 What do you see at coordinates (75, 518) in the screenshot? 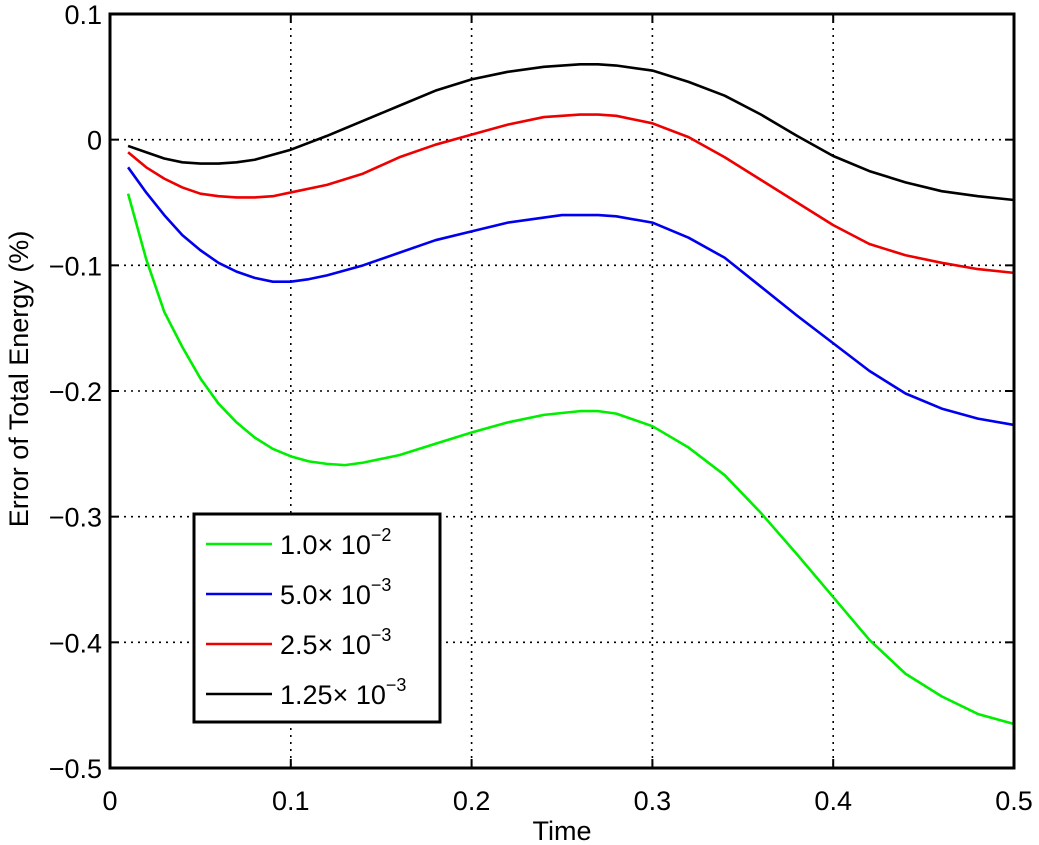
I see `y-tick-label: −0.3` at bounding box center [75, 518].